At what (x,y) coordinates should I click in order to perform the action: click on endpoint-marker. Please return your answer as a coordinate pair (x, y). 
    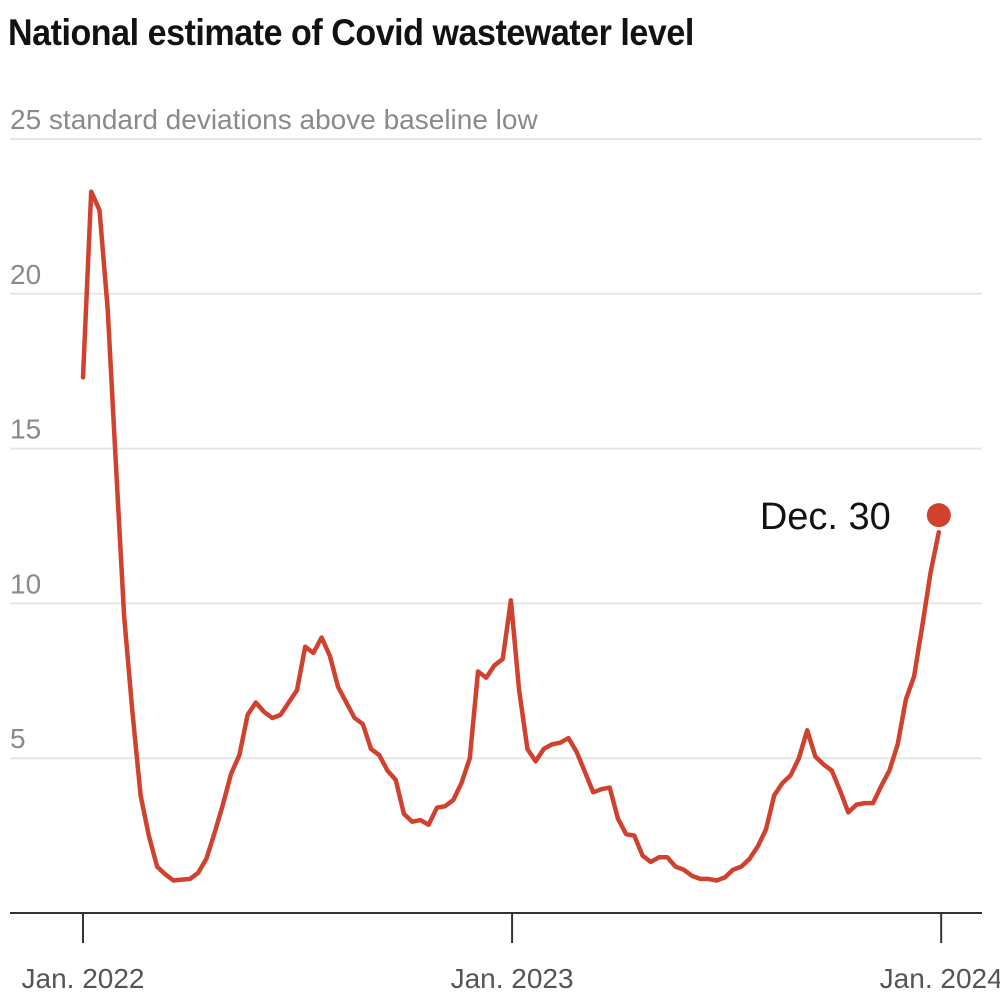
    Looking at the image, I should click on (938, 515).